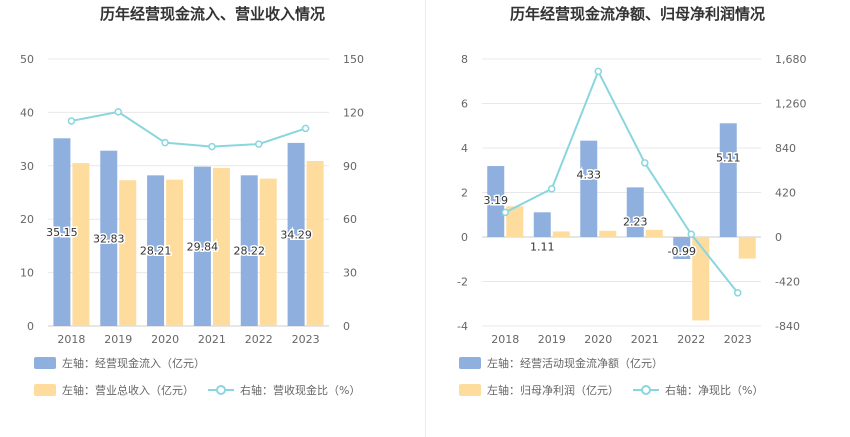 This screenshot has height=437, width=850. What do you see at coordinates (464, 148) in the screenshot?
I see `left-axis-tick: 4` at bounding box center [464, 148].